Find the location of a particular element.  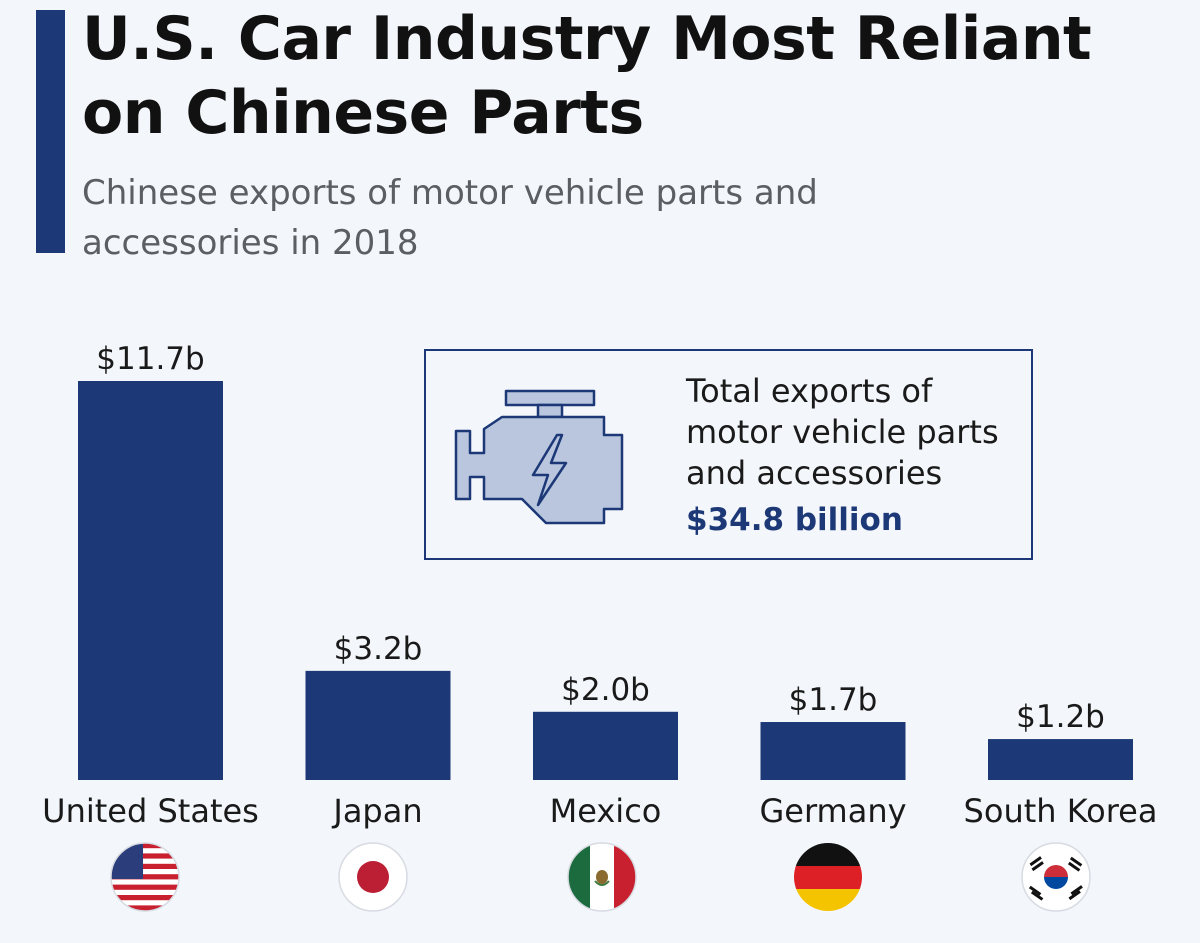

category-label-japan: Japan is located at coordinates (376, 811).